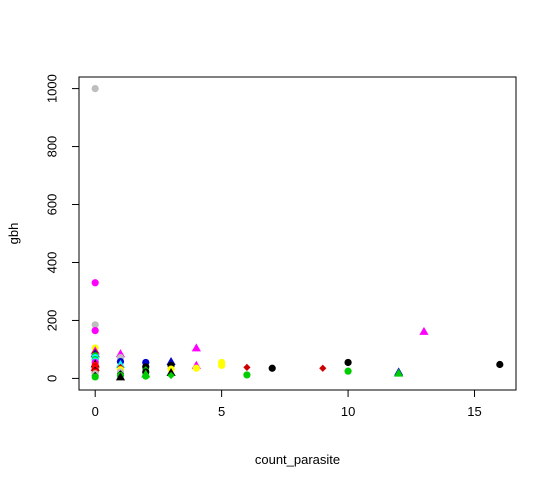 The image size is (556, 489). What do you see at coordinates (51, 321) in the screenshot?
I see `y-tick-label: 200` at bounding box center [51, 321].